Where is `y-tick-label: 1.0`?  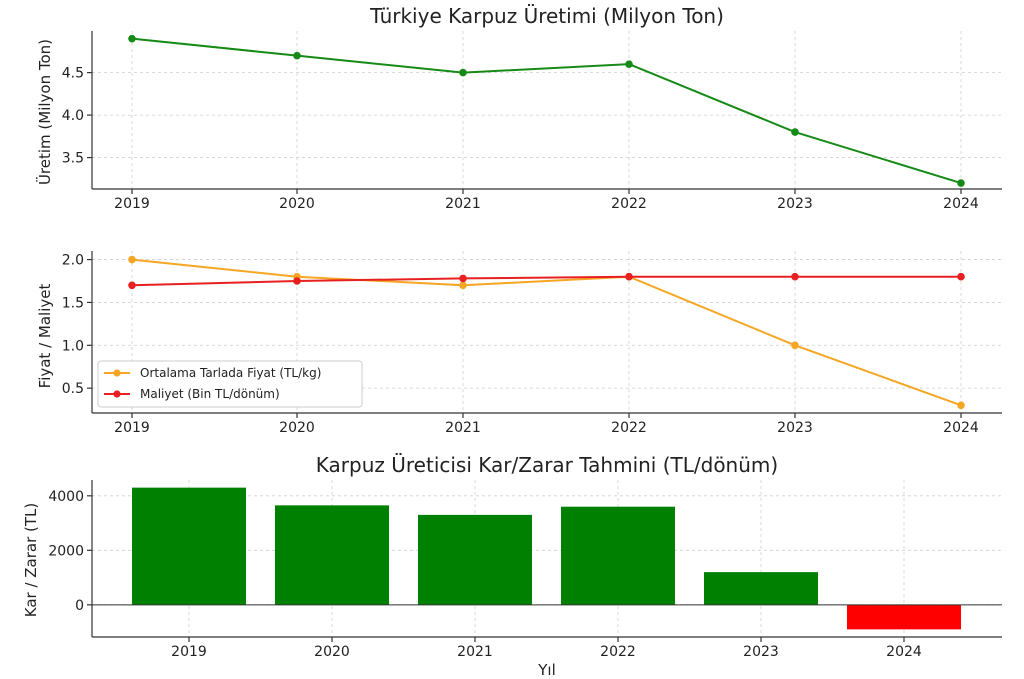
y-tick-label: 1.0 is located at coordinates (73, 346).